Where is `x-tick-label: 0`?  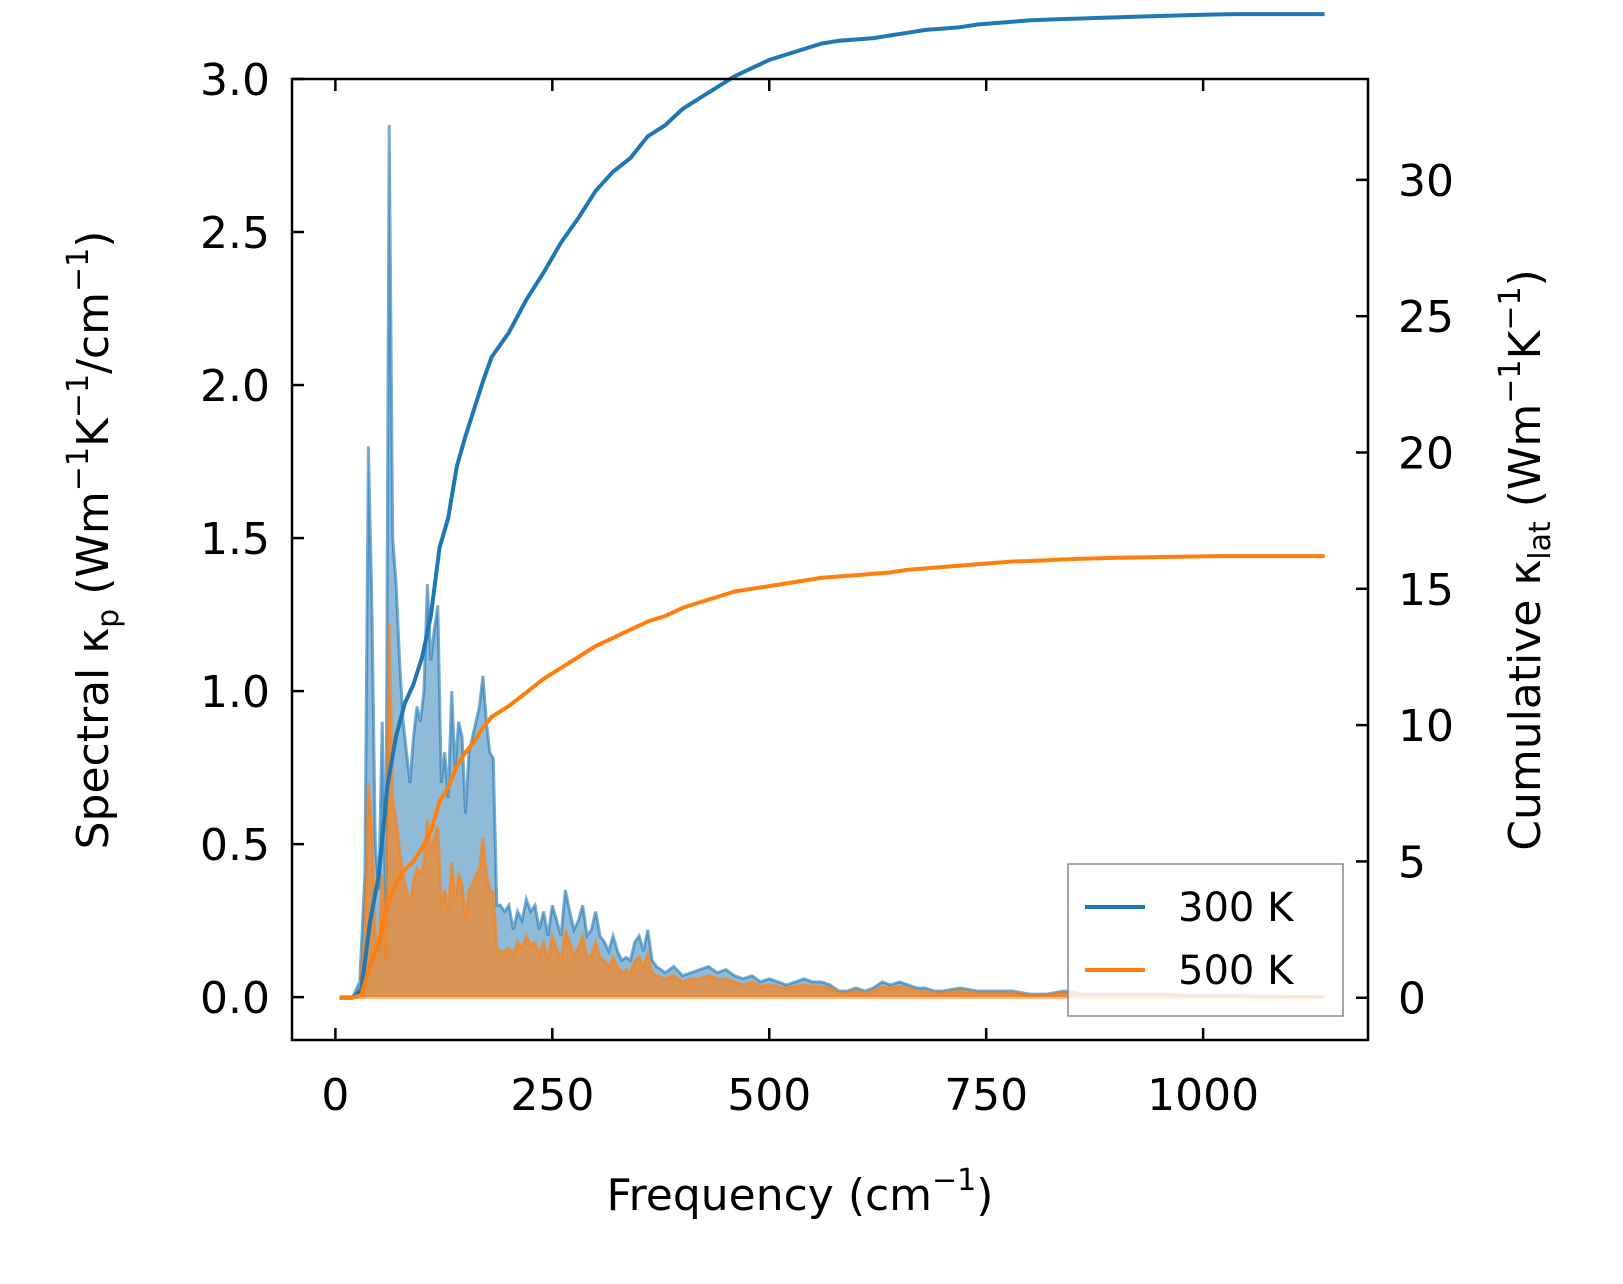 x-tick-label: 0 is located at coordinates (335, 1095).